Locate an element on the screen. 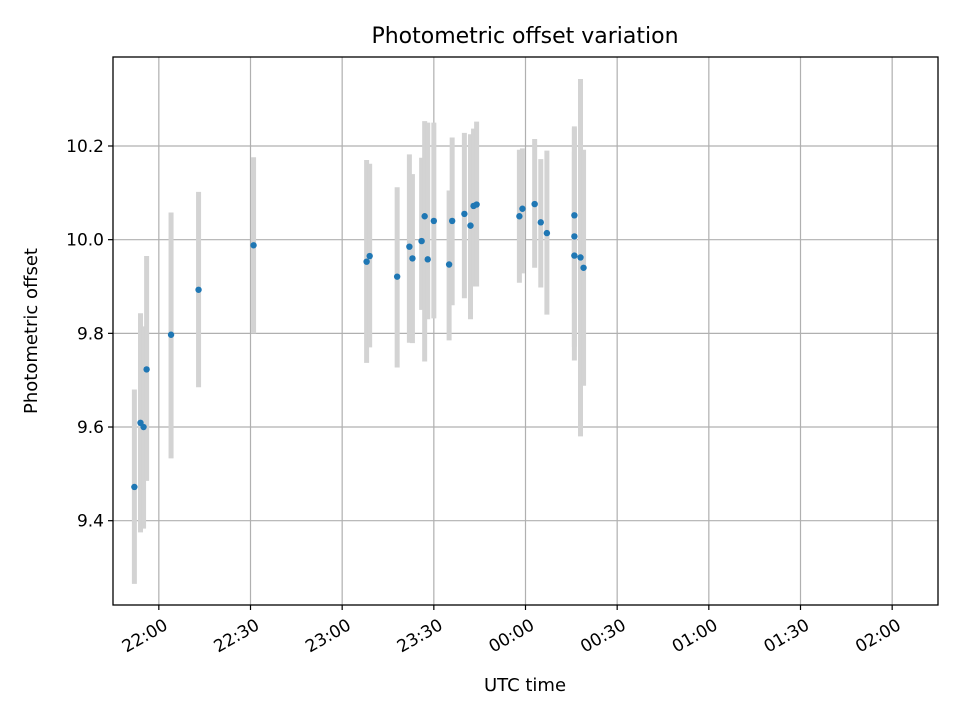 The height and width of the screenshot is (720, 960). chart-title: Photometric offset variation is located at coordinates (524, 36).